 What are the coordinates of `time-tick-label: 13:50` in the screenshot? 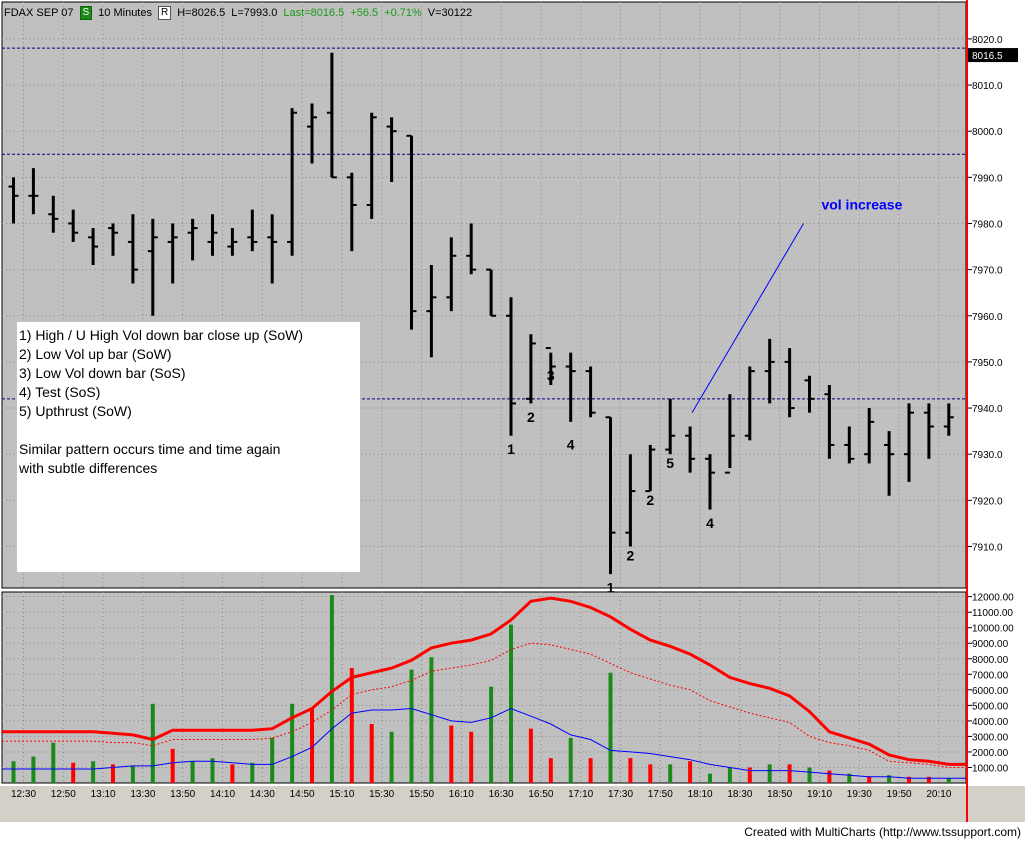 It's located at (182, 794).